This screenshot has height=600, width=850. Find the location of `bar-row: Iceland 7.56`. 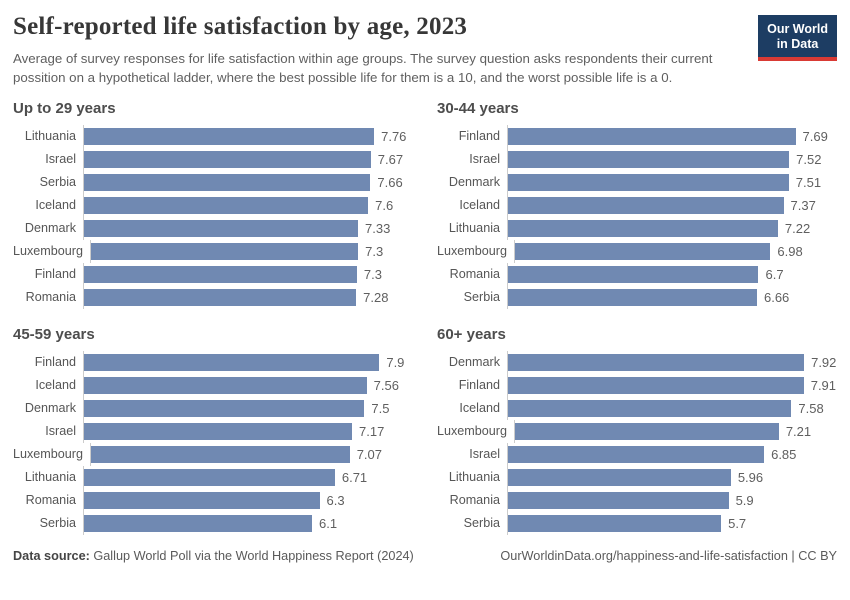

bar-row: Iceland 7.56 is located at coordinates (213, 385).